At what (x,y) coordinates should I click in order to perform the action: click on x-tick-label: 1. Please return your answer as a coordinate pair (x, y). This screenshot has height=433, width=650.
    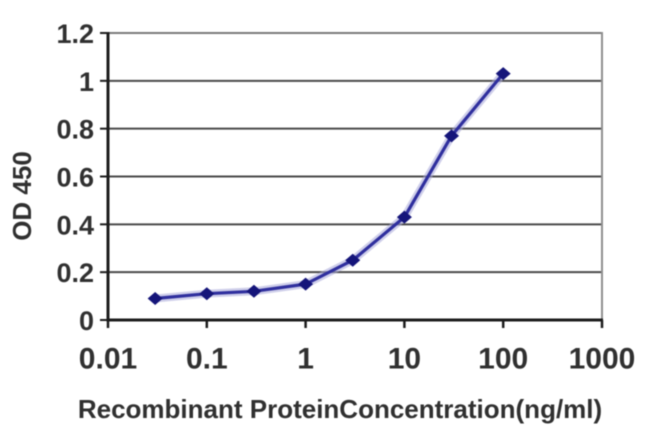
    Looking at the image, I should click on (305, 359).